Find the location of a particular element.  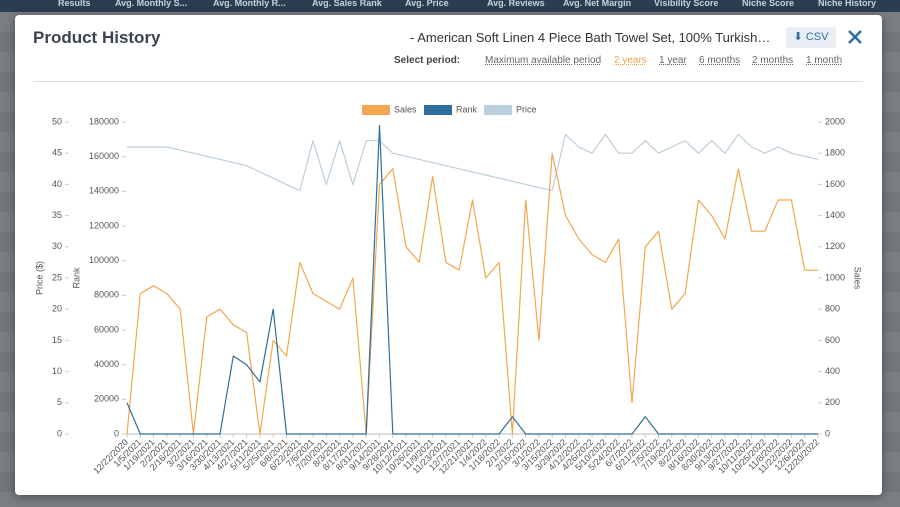

y3-tick-label: 5 is located at coordinates (59, 402).